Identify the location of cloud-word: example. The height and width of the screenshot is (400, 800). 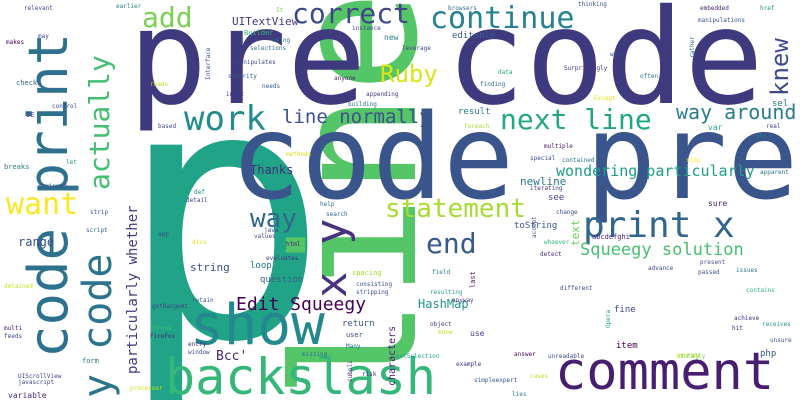
(469, 364).